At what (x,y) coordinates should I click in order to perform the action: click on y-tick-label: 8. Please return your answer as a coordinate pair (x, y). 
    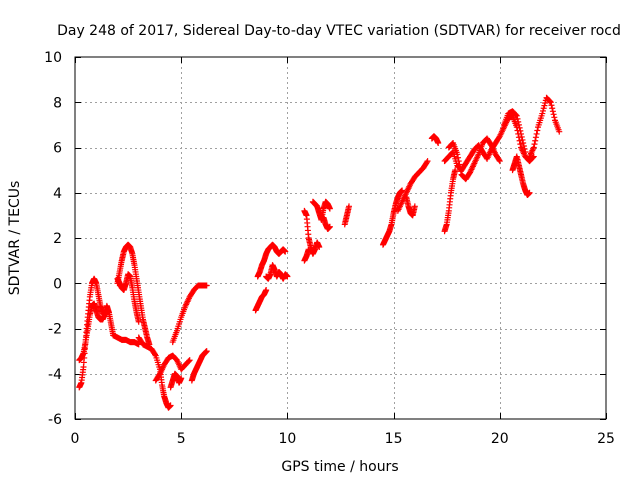
    Looking at the image, I should click on (57, 103).